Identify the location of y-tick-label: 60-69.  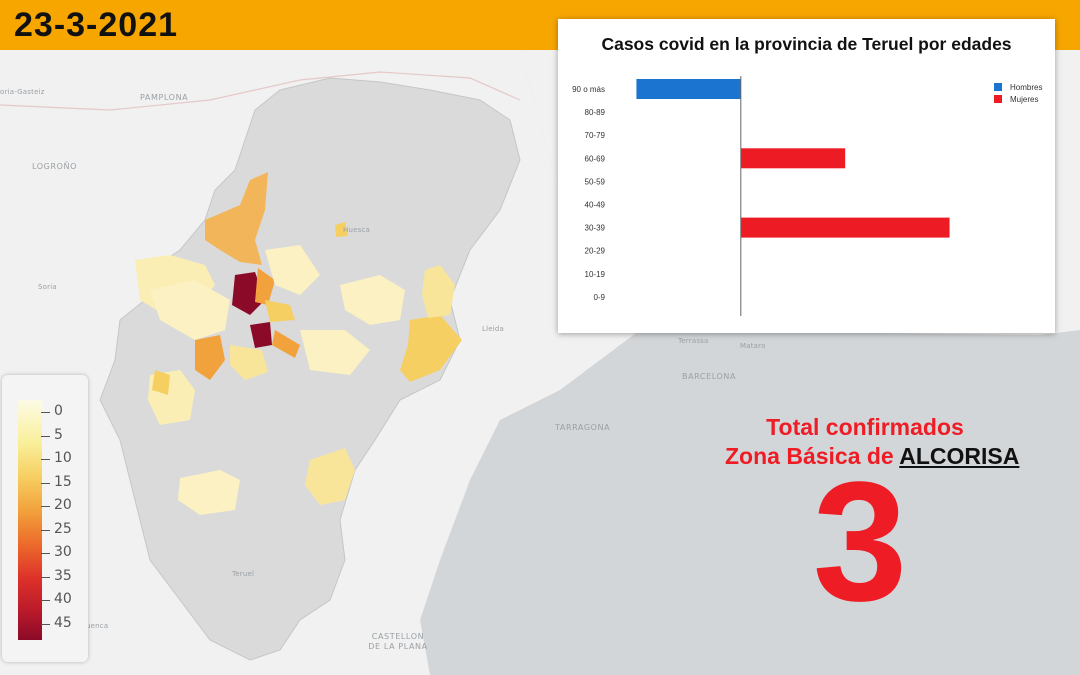
(595, 158).